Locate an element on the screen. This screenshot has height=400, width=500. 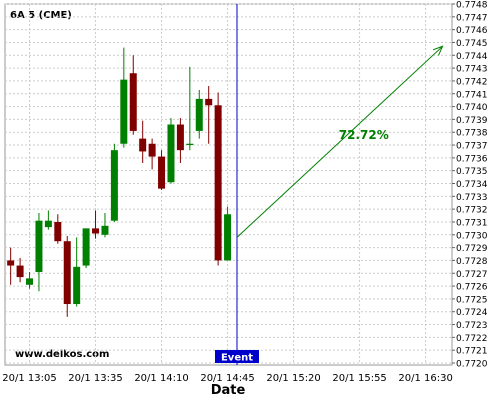
y-tick-label: 0.7730 is located at coordinates (472, 236).